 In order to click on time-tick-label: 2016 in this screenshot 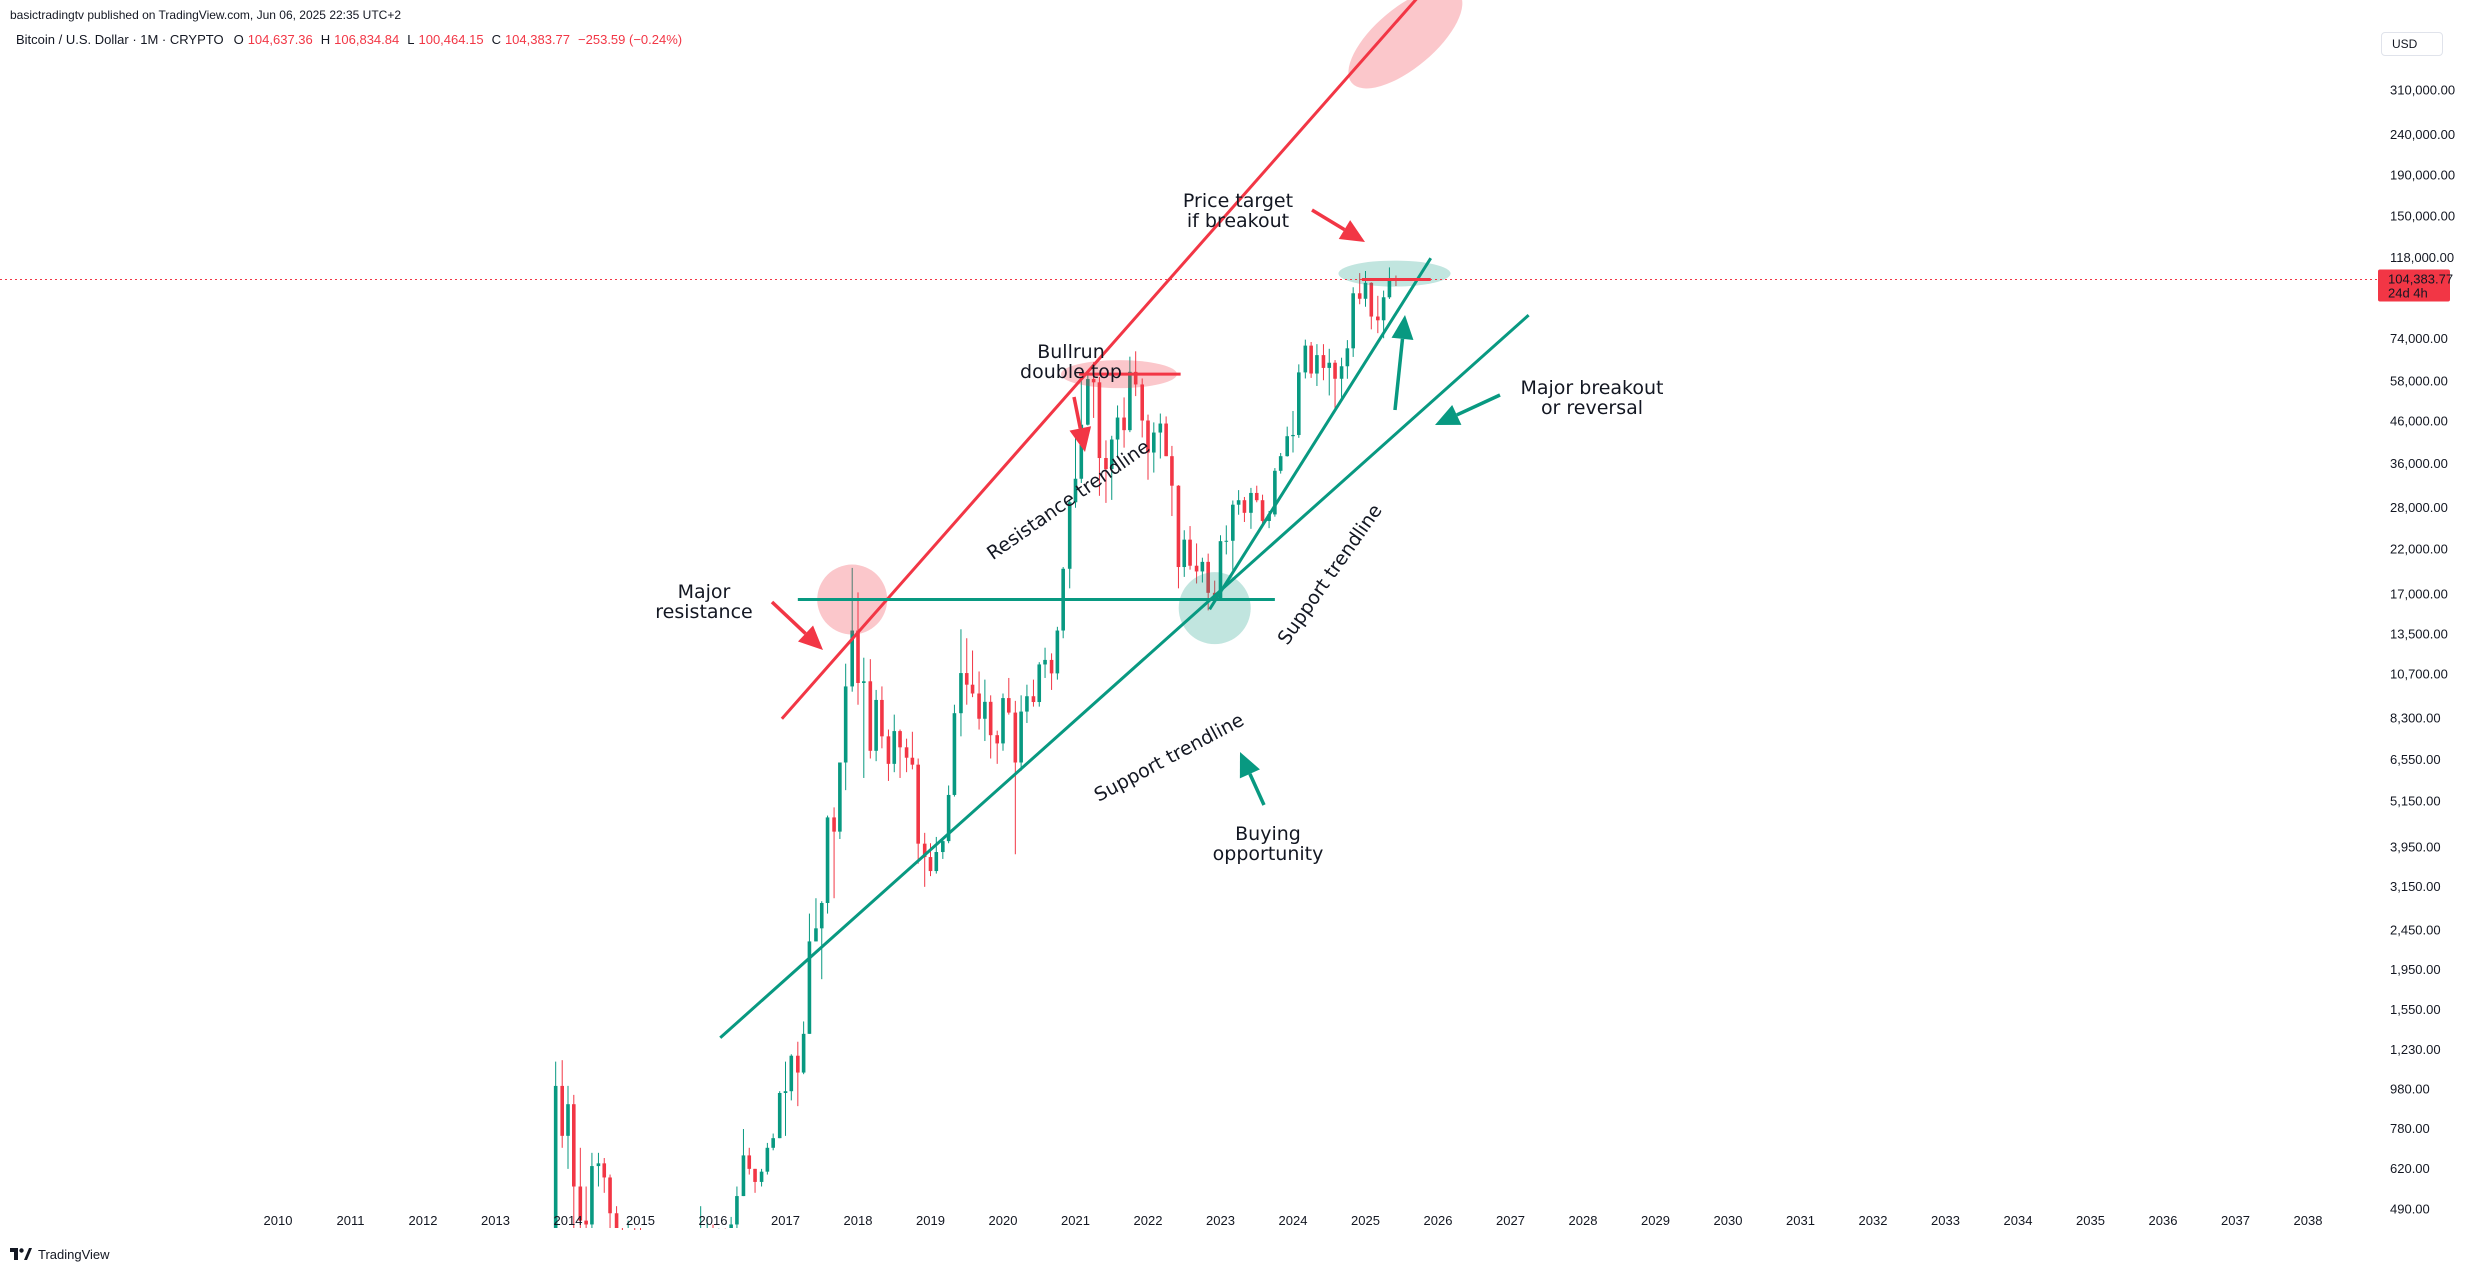, I will do `click(713, 1220)`.